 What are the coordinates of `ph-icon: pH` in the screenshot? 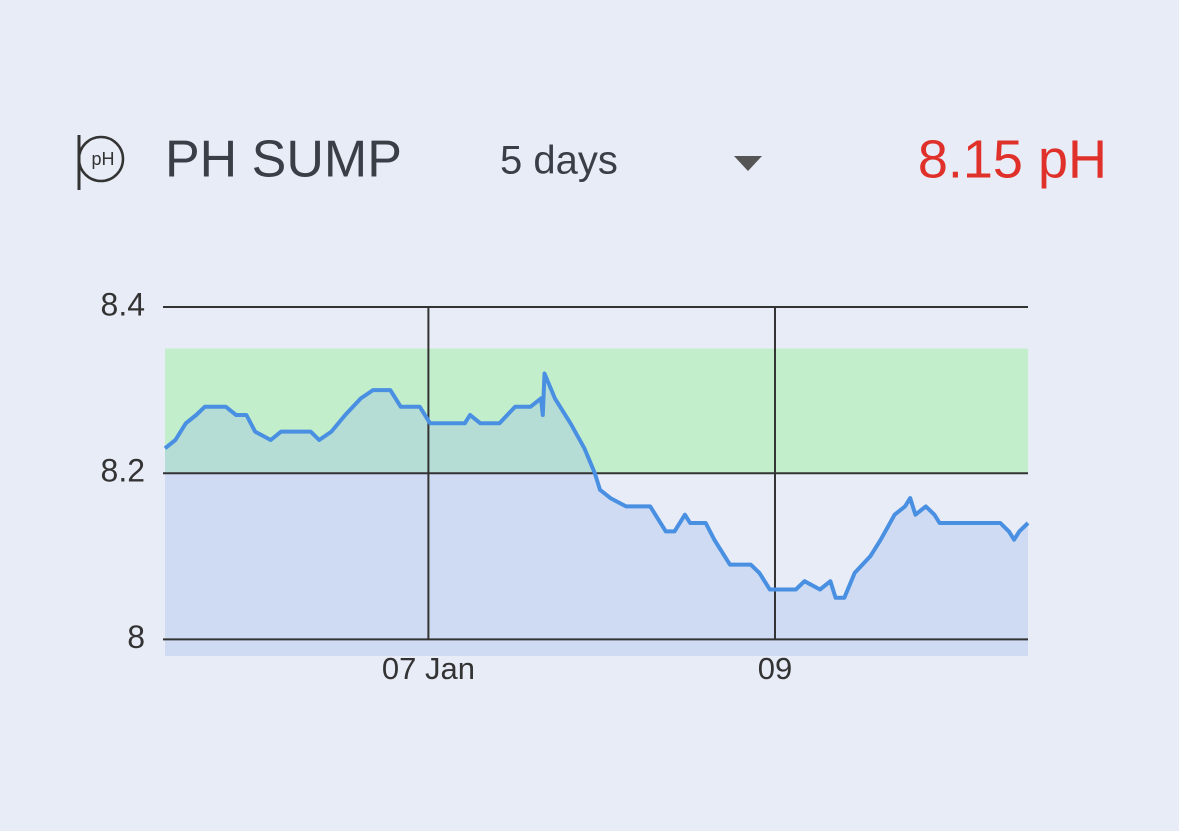 It's located at (101, 162).